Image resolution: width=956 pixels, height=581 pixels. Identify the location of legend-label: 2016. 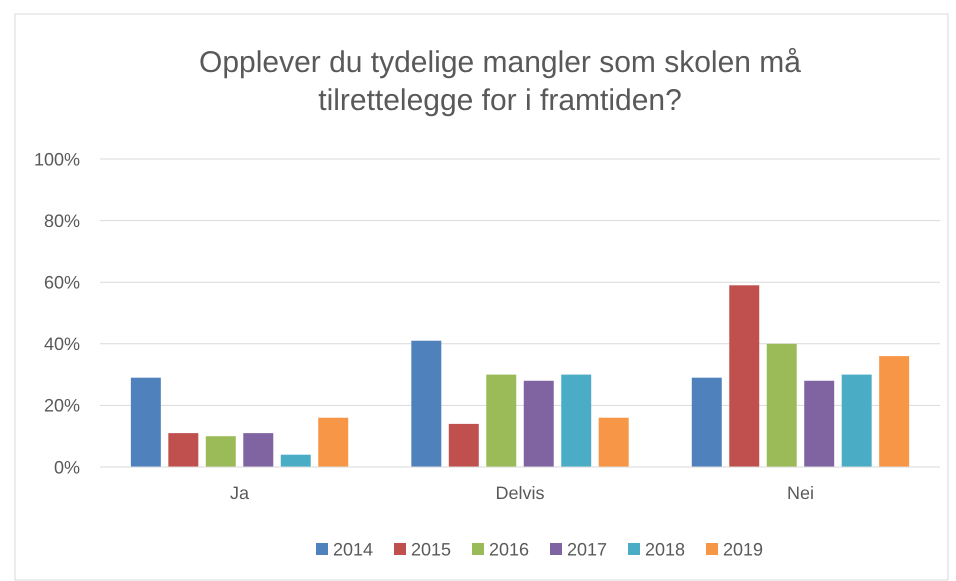
(509, 549).